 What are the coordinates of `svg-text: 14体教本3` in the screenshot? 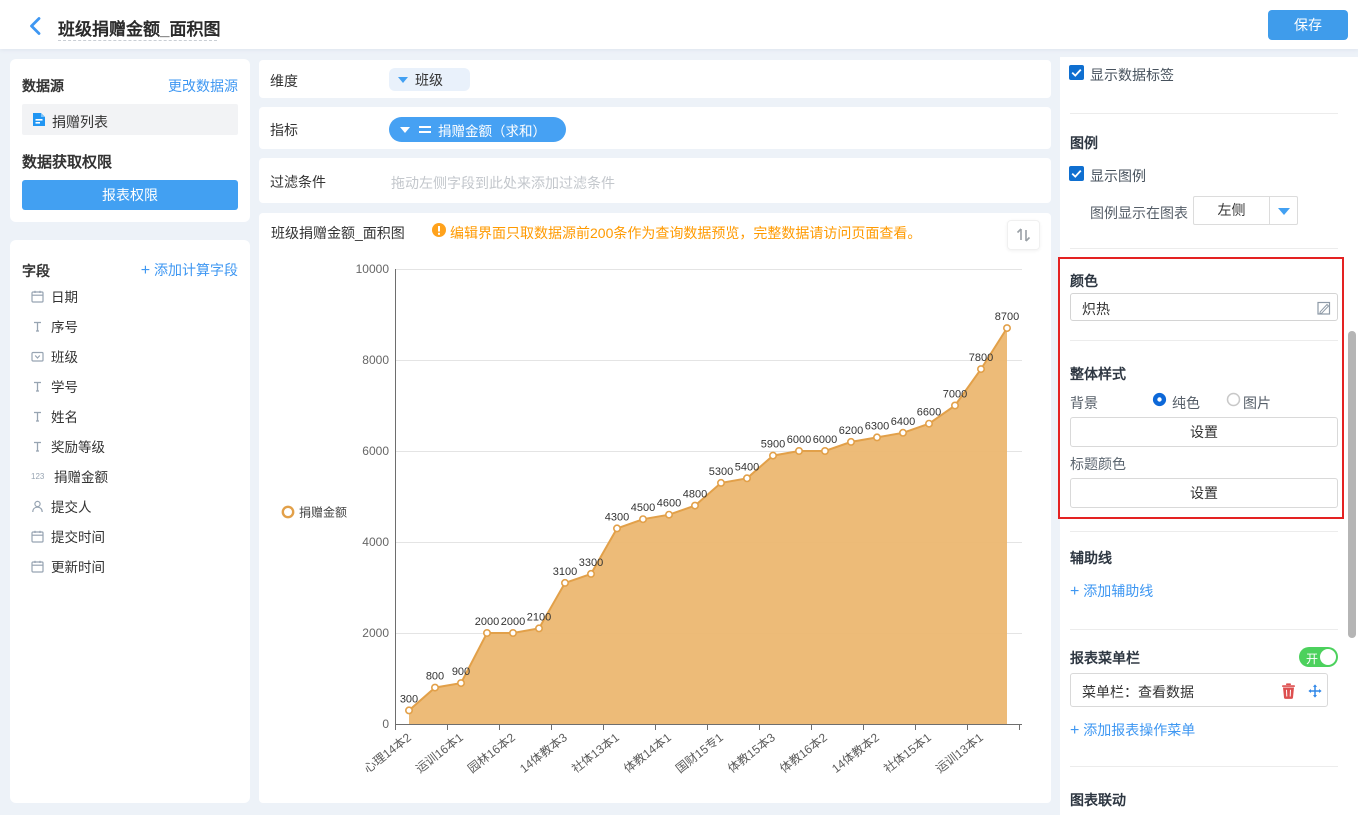 It's located at (543, 752).